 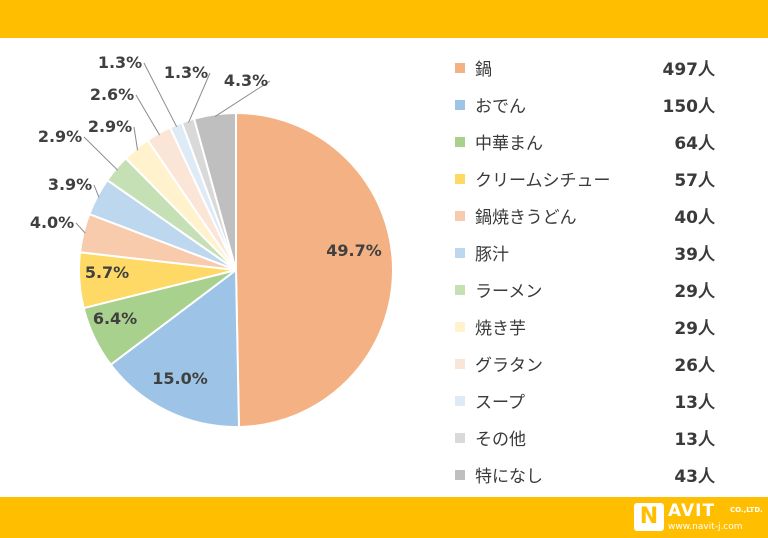 What do you see at coordinates (180, 378) in the screenshot?
I see `percent-label-2: 15.0%` at bounding box center [180, 378].